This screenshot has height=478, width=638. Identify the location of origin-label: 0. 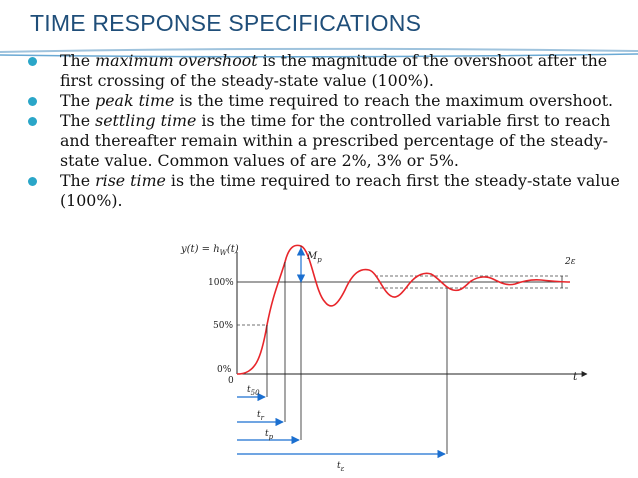
(231, 381).